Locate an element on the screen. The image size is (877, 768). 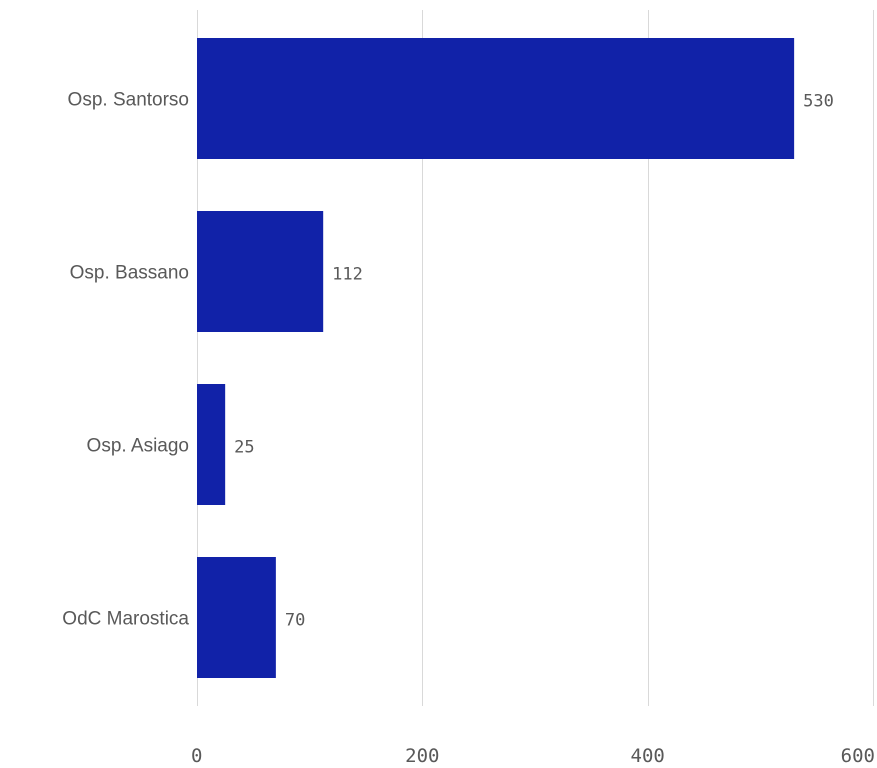
data-label: 112 is located at coordinates (347, 275).